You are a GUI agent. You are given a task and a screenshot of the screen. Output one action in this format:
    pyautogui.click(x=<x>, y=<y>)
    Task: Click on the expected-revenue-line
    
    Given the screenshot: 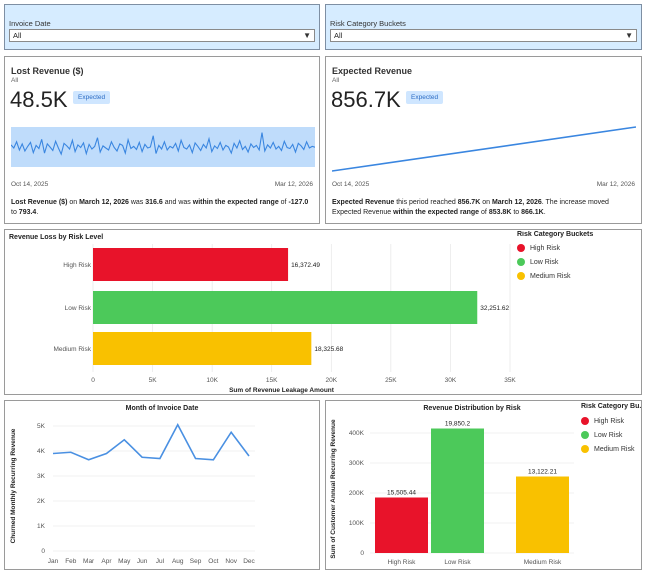 What is the action you would take?
    pyautogui.click(x=484, y=149)
    